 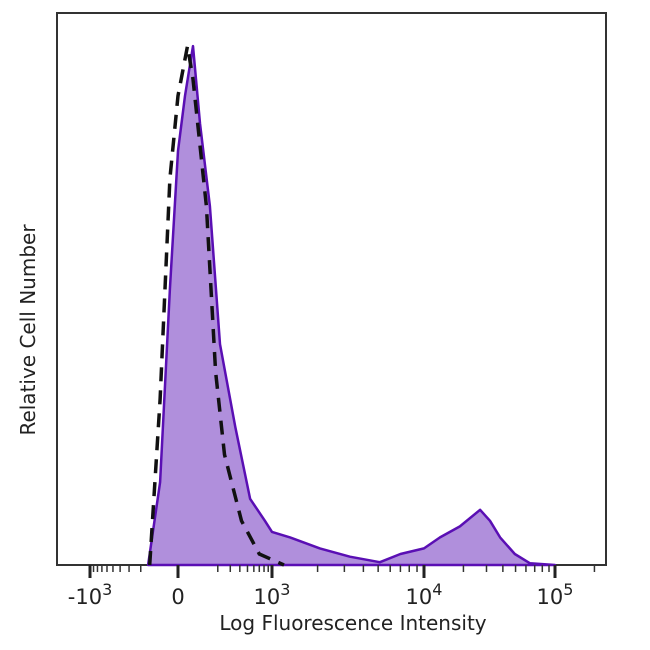 What do you see at coordinates (177, 597) in the screenshot?
I see `x-tick-label: 0` at bounding box center [177, 597].